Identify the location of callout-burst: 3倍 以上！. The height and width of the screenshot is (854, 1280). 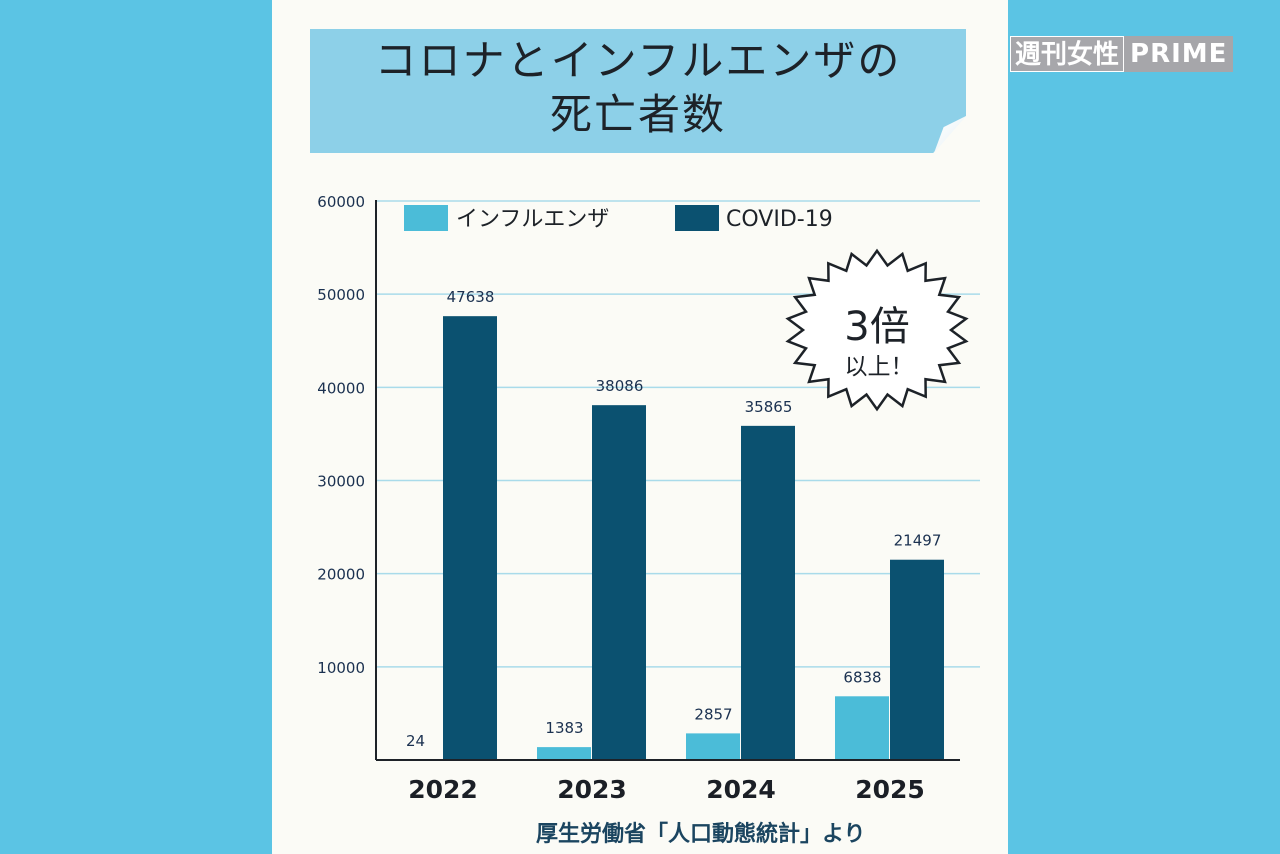
(877, 330).